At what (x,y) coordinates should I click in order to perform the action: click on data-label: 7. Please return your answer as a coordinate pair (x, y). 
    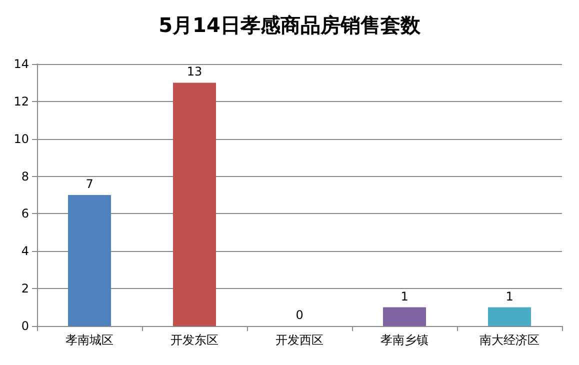
    Looking at the image, I should click on (90, 184).